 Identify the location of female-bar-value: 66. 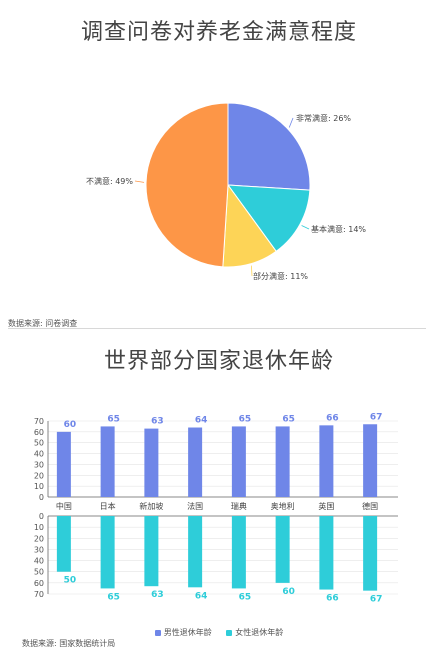
(332, 599).